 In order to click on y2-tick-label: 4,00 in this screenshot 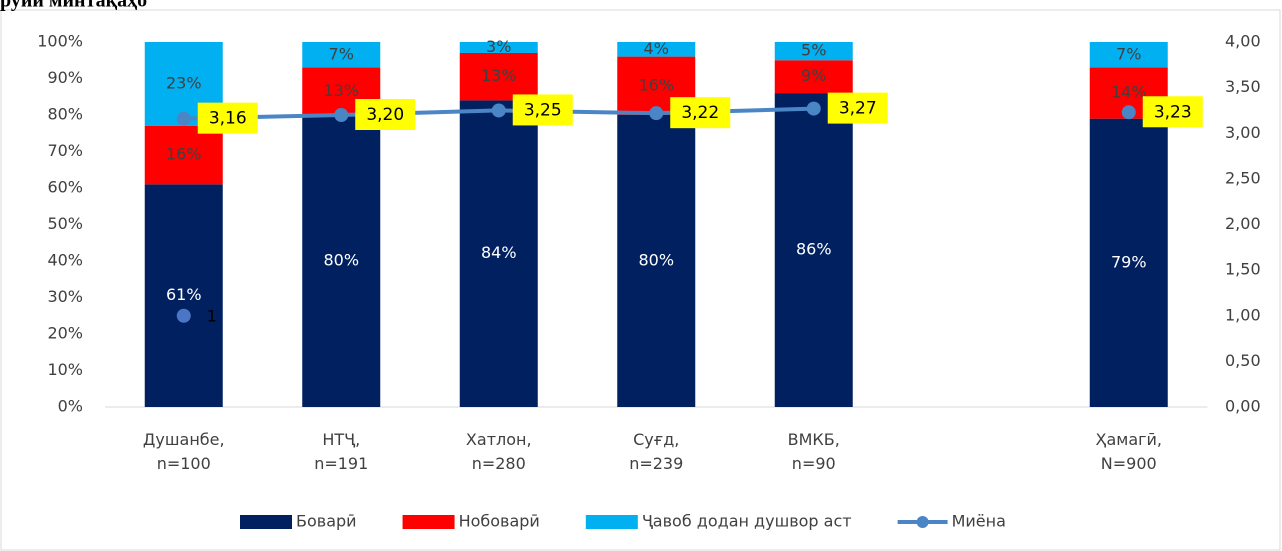, I will do `click(1243, 41)`.